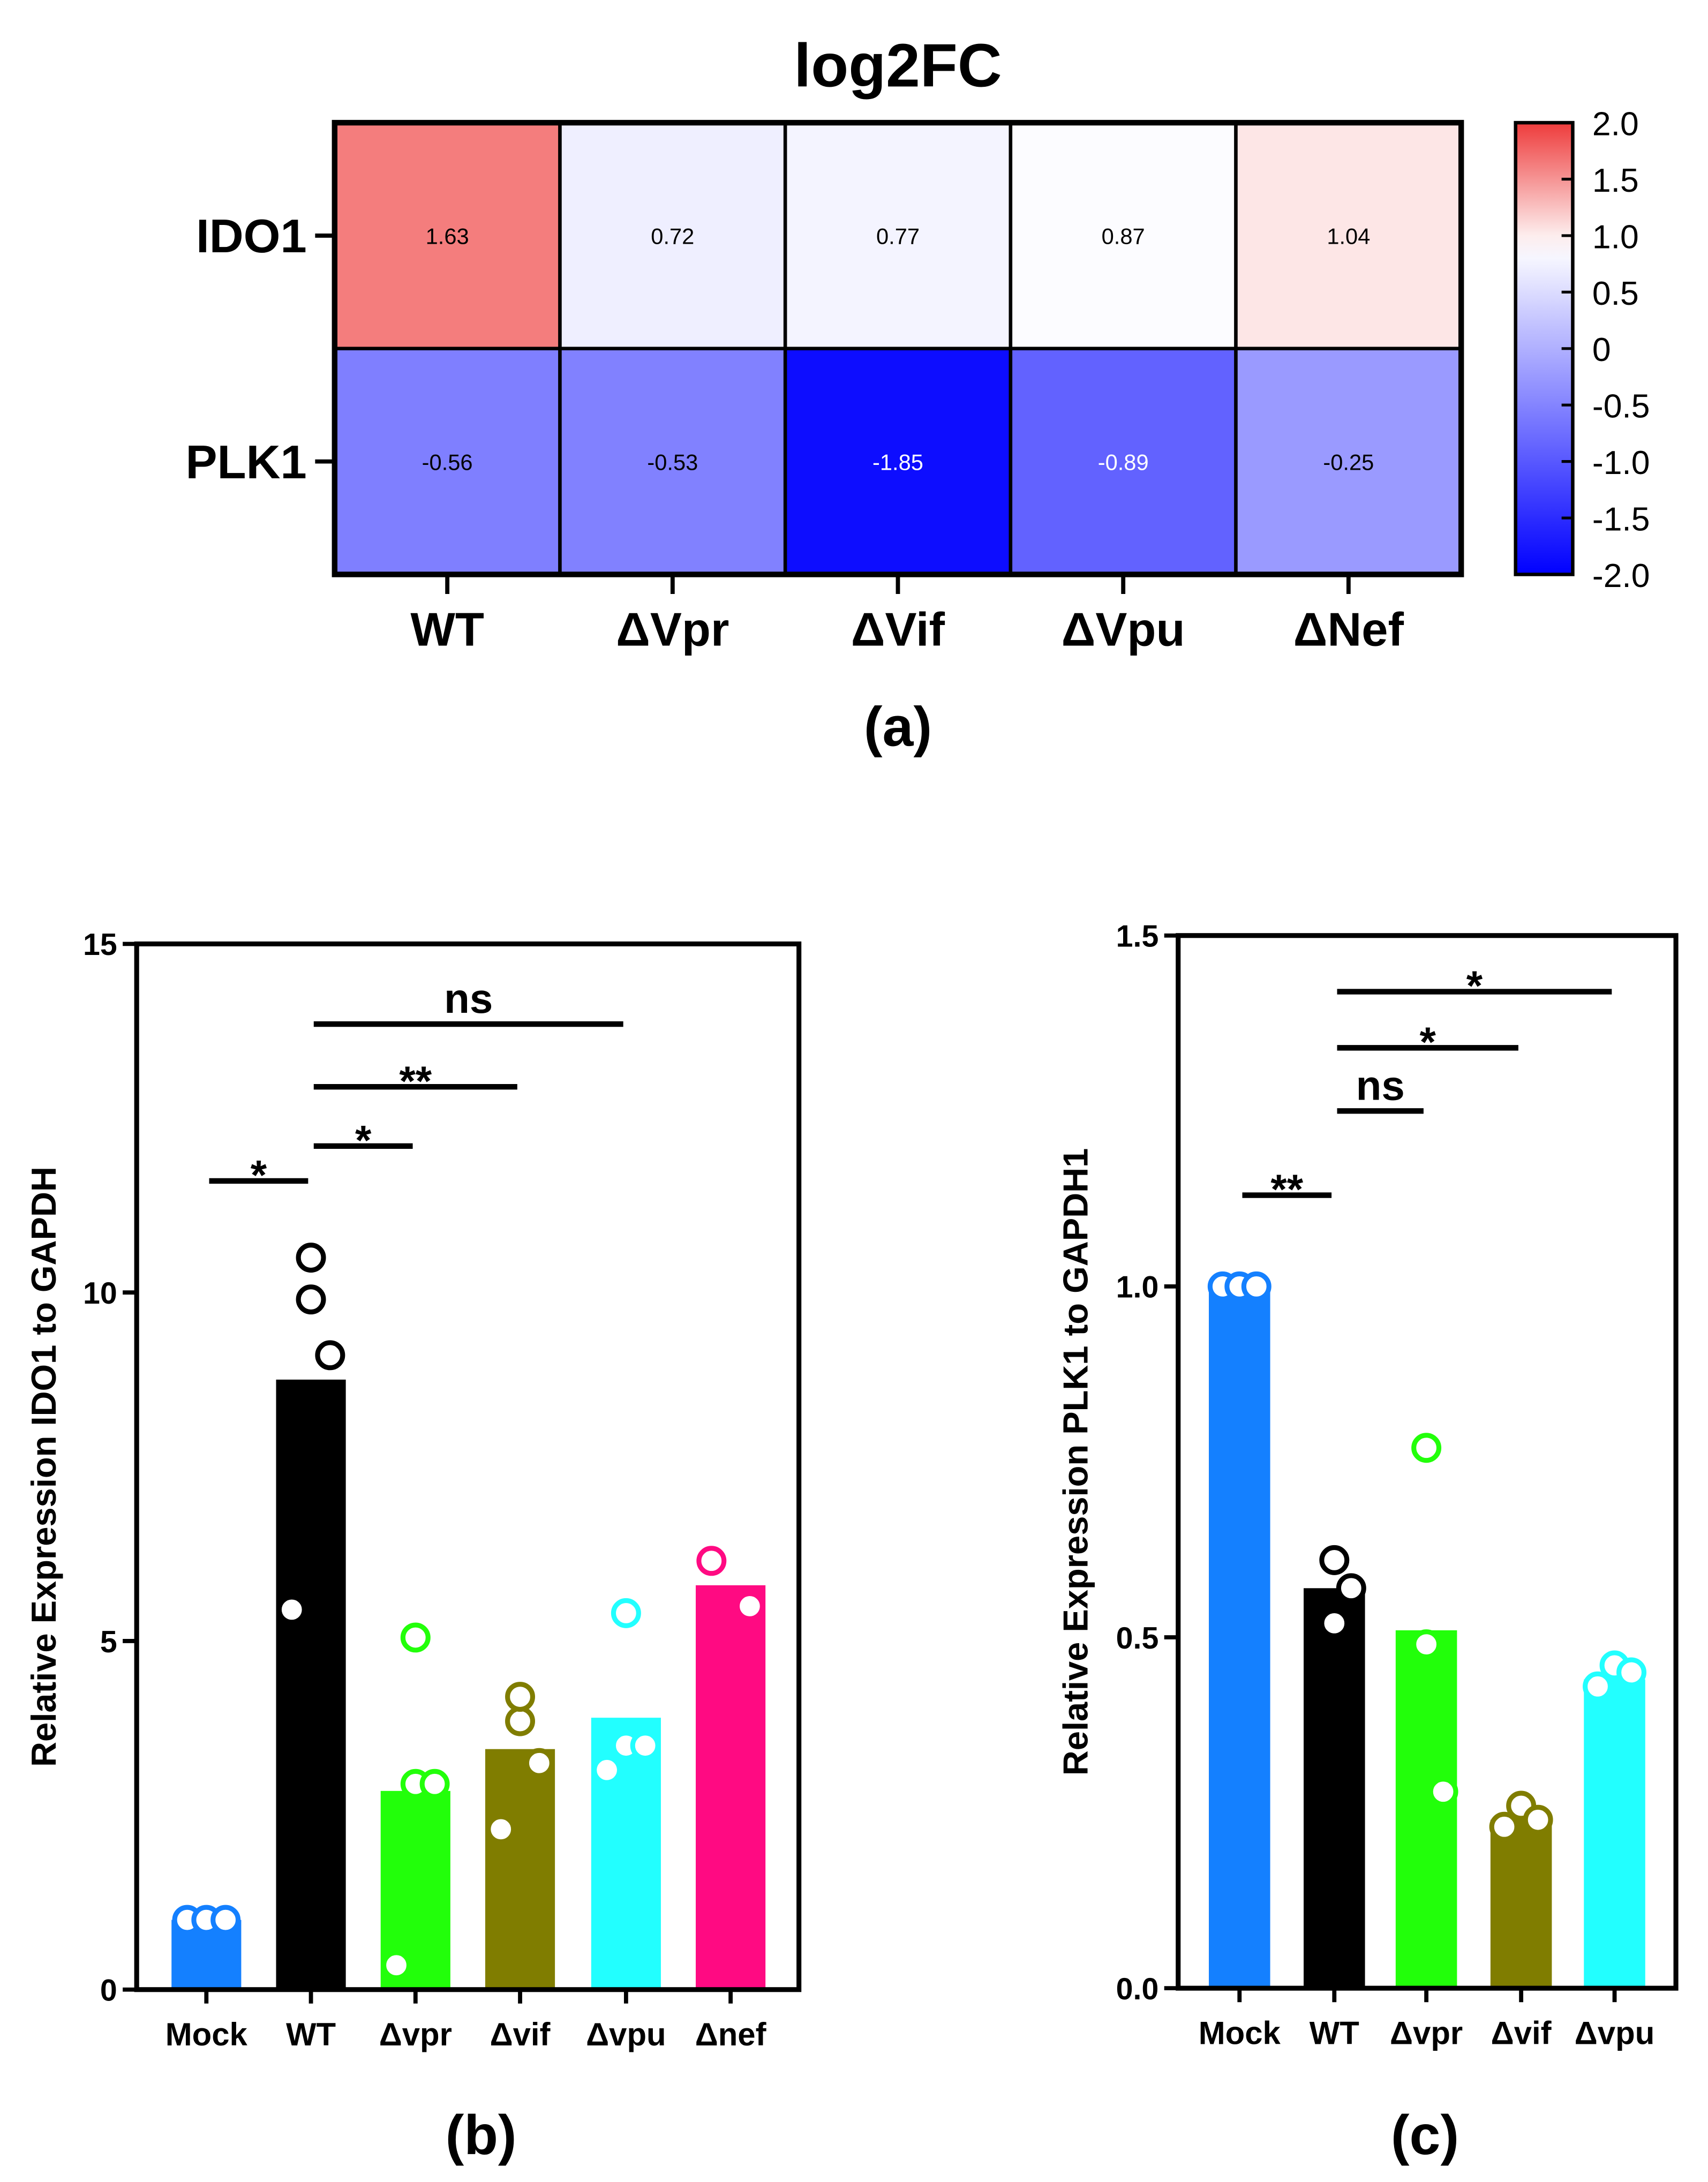 The width and height of the screenshot is (1708, 2182). Describe the element at coordinates (898, 629) in the screenshot. I see `column-label: ΔVif` at that location.